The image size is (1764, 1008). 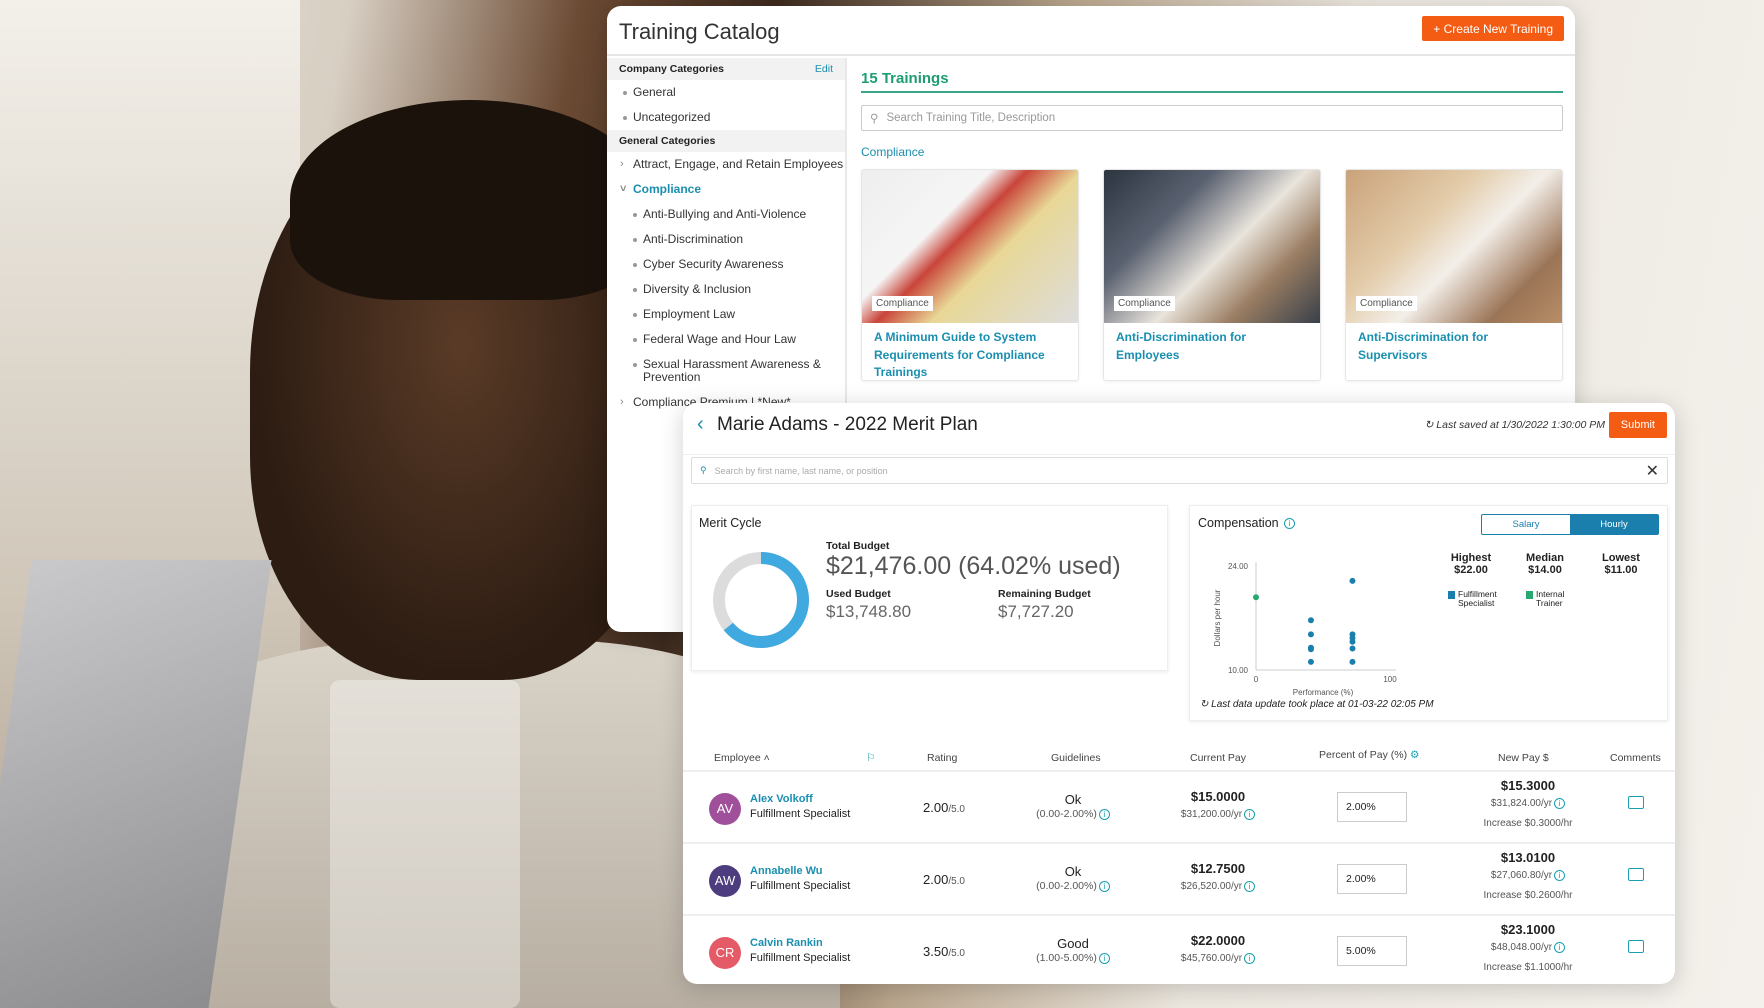 What do you see at coordinates (1372, 951) in the screenshot?
I see `percent-of-pay-input: 5.00%` at bounding box center [1372, 951].